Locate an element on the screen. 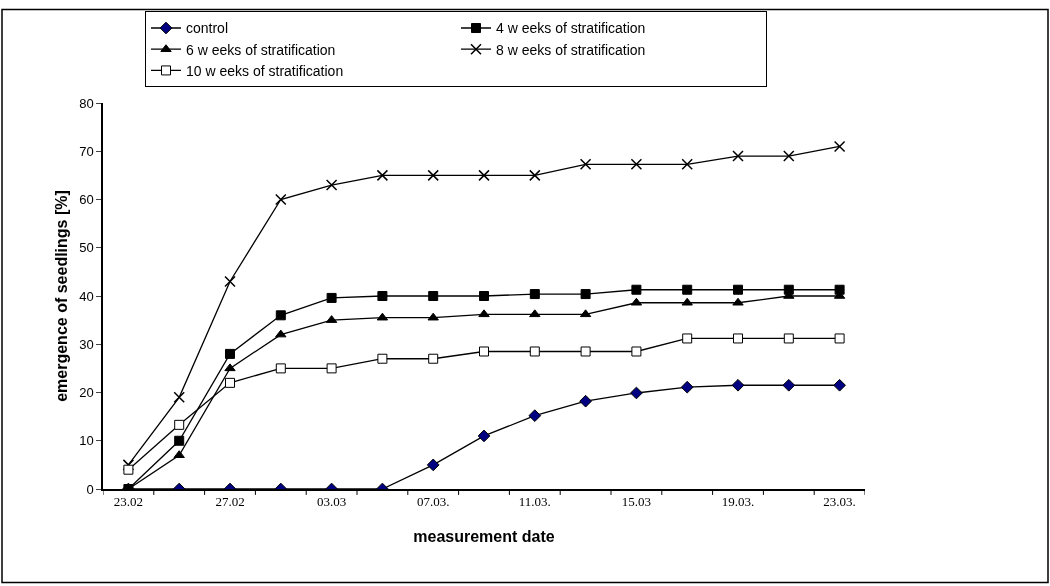  x-tick-label: 11.03. is located at coordinates (534, 502).